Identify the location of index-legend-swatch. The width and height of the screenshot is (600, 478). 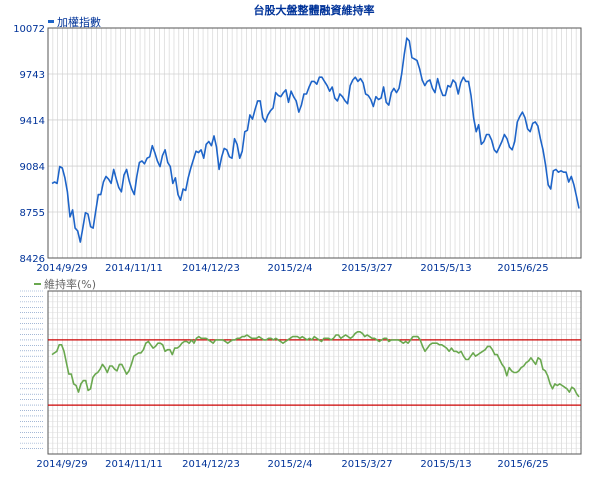
(51, 21).